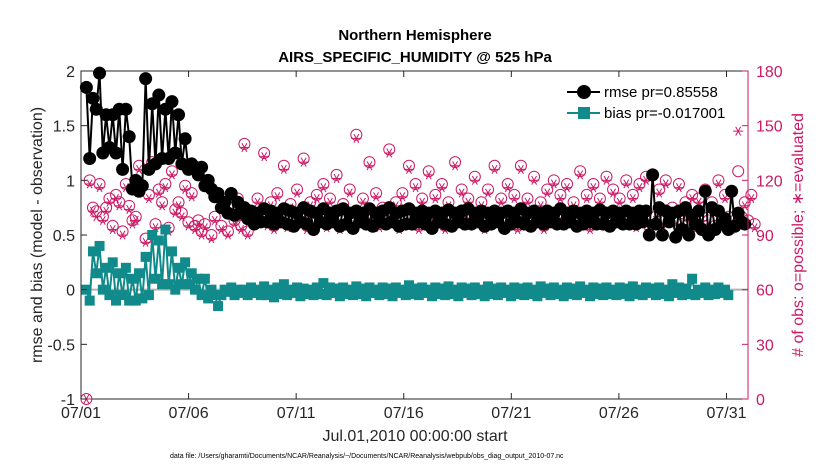  Describe the element at coordinates (64, 127) in the screenshot. I see `y-tick-label: 1.5` at that location.